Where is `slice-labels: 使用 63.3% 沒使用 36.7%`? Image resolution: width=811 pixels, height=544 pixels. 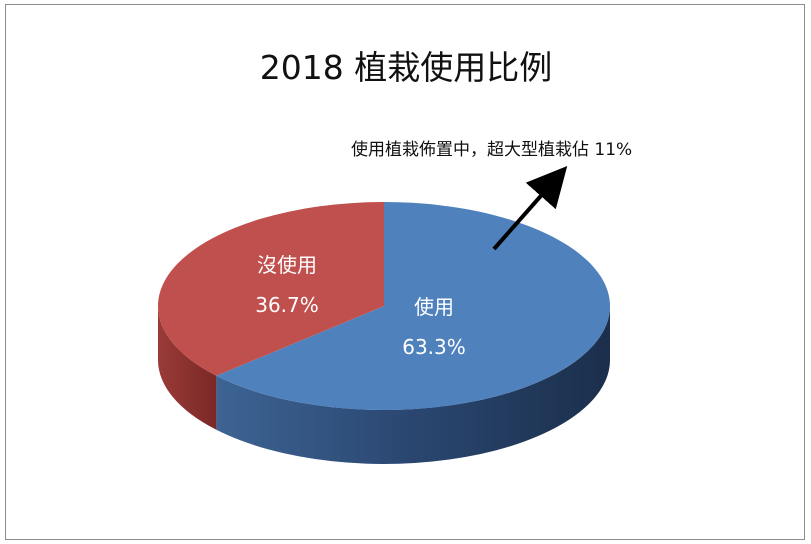
slice-labels: 使用 63.3% 沒使用 36.7% is located at coordinates (360, 306).